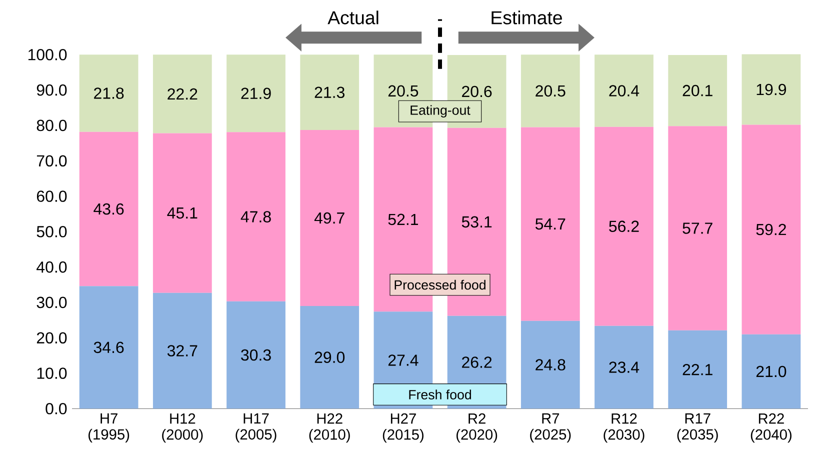 The width and height of the screenshot is (814, 474). I want to click on data-label: 20.1, so click(697, 90).